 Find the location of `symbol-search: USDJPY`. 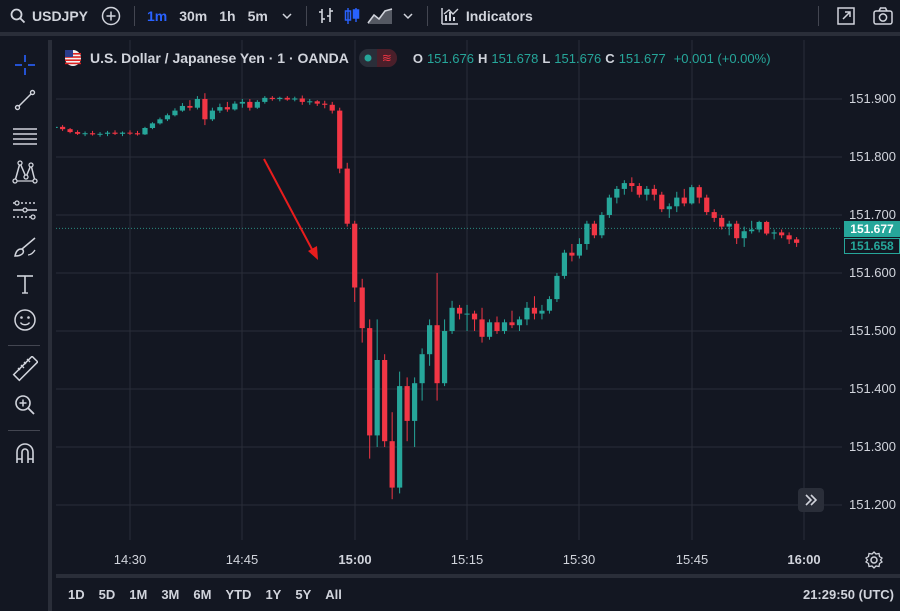

symbol-search: USDJPY is located at coordinates (49, 16).